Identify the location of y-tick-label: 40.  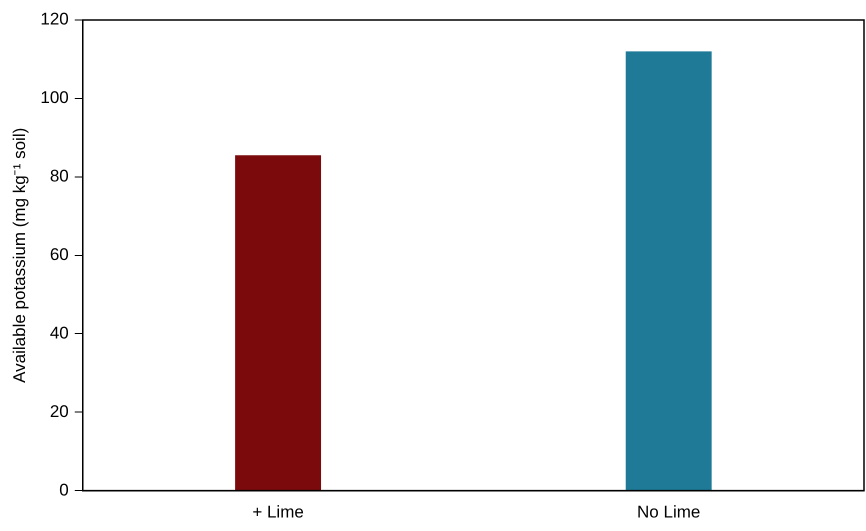
(59, 332).